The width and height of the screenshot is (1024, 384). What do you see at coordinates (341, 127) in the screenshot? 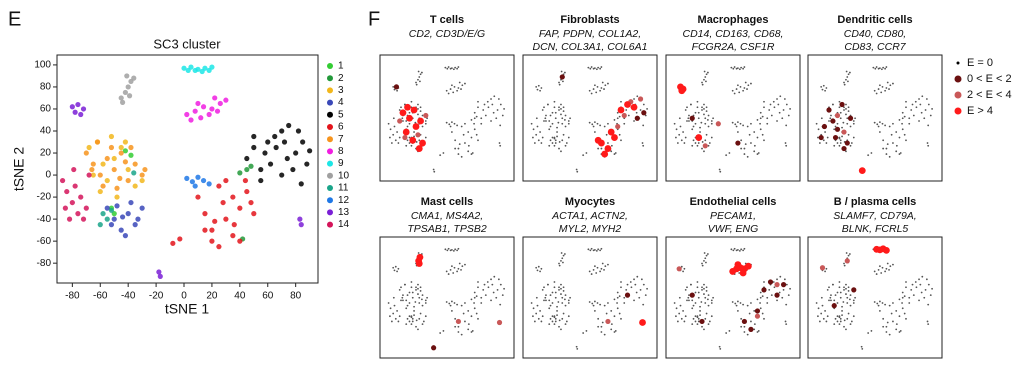
I see `legend-label: 6` at bounding box center [341, 127].